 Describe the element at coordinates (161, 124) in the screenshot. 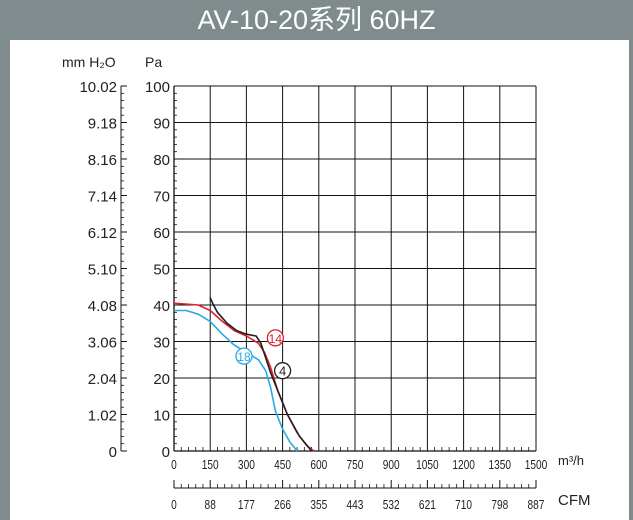

I see `y-tick-label-pa: 90` at that location.